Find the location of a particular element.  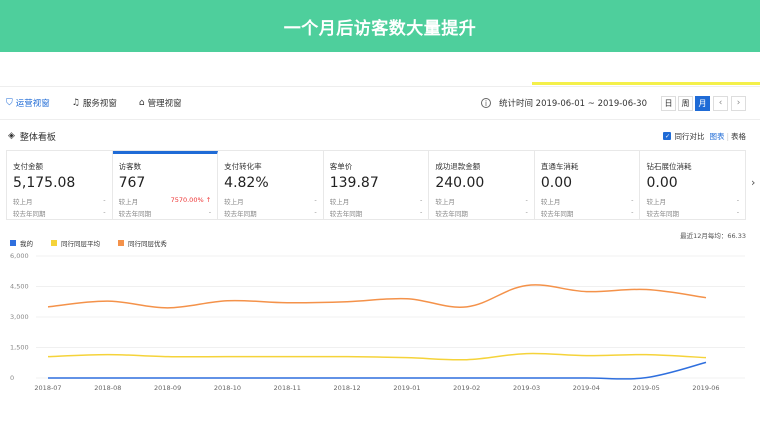

metric-value: 4.82% is located at coordinates (246, 183).